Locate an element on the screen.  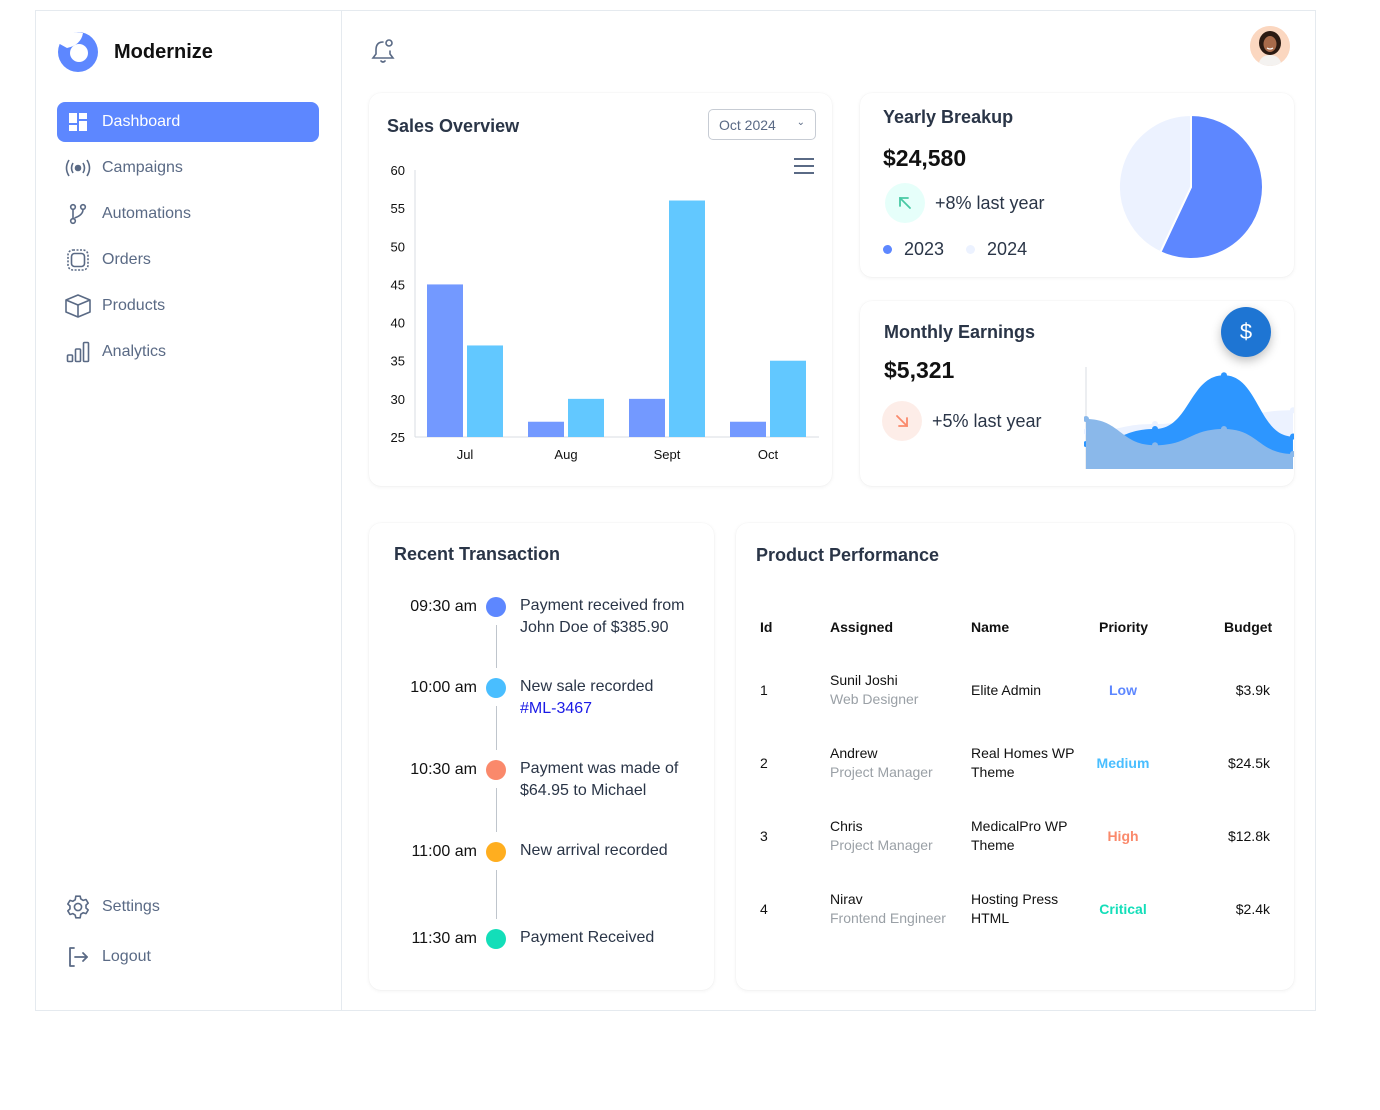
legend-dot is located at coordinates (971, 249).